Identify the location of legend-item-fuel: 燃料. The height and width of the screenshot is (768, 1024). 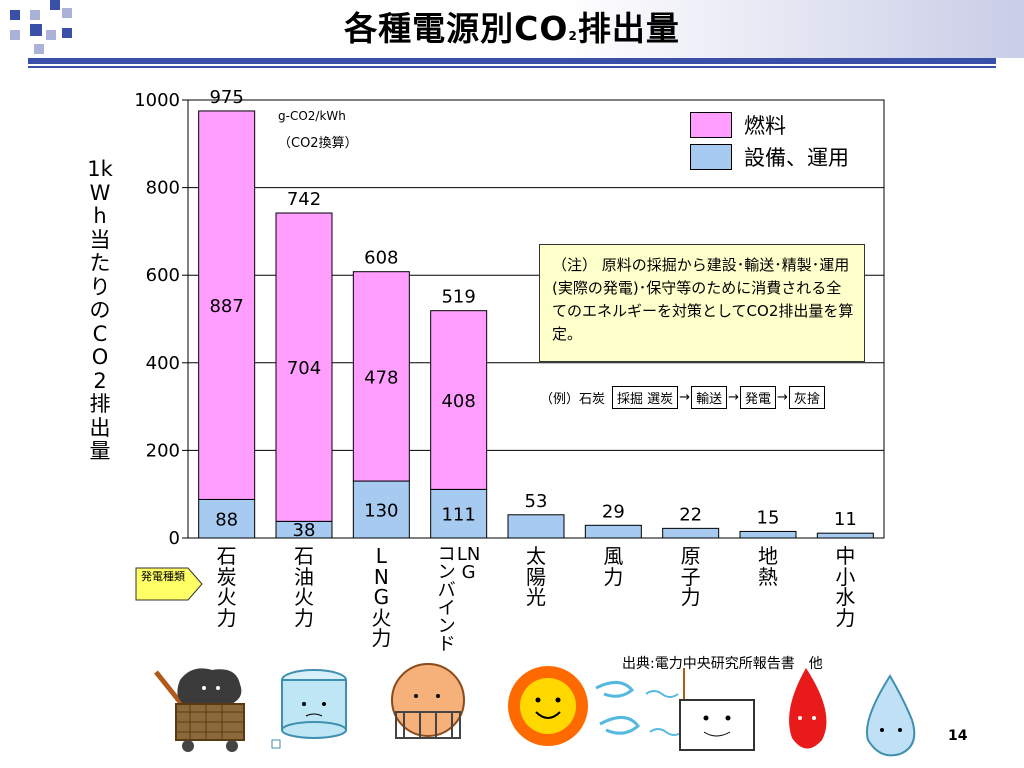
(738, 125).